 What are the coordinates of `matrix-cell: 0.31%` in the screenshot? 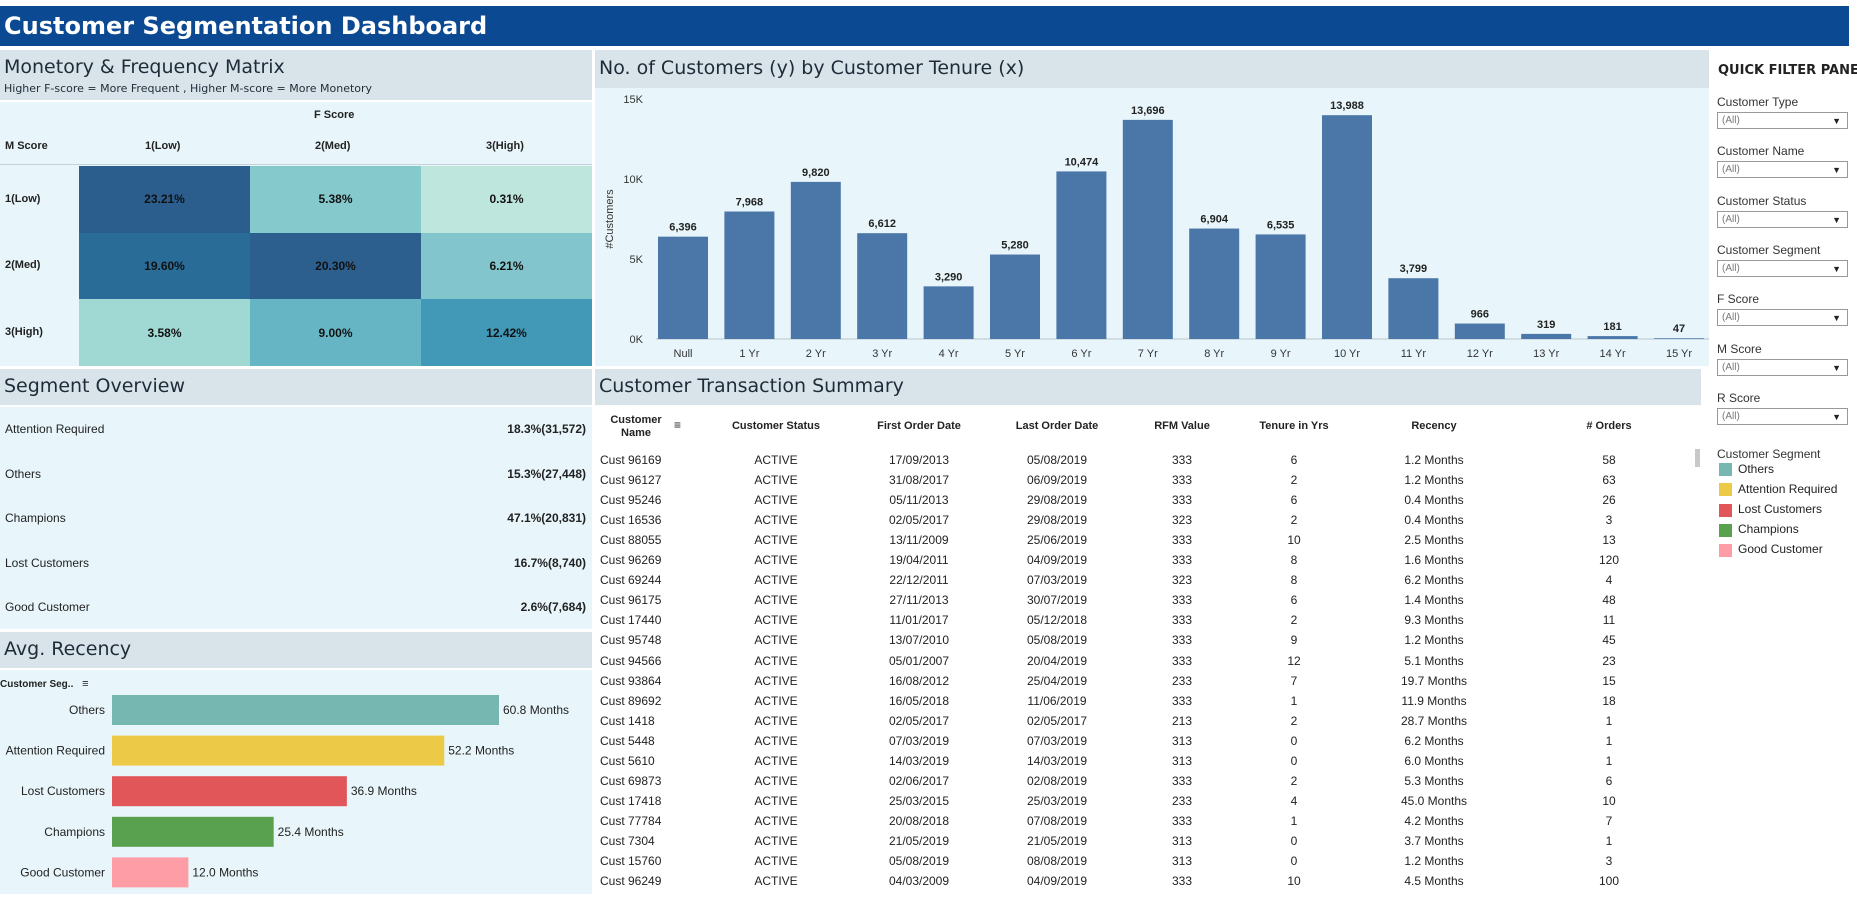 It's located at (506, 199).